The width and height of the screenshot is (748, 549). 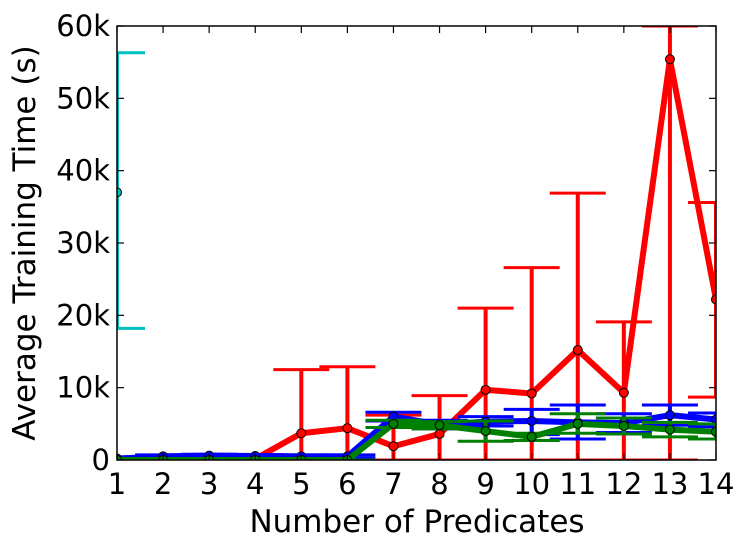 What do you see at coordinates (83, 98) in the screenshot?
I see `y-tick-label: 50k` at bounding box center [83, 98].